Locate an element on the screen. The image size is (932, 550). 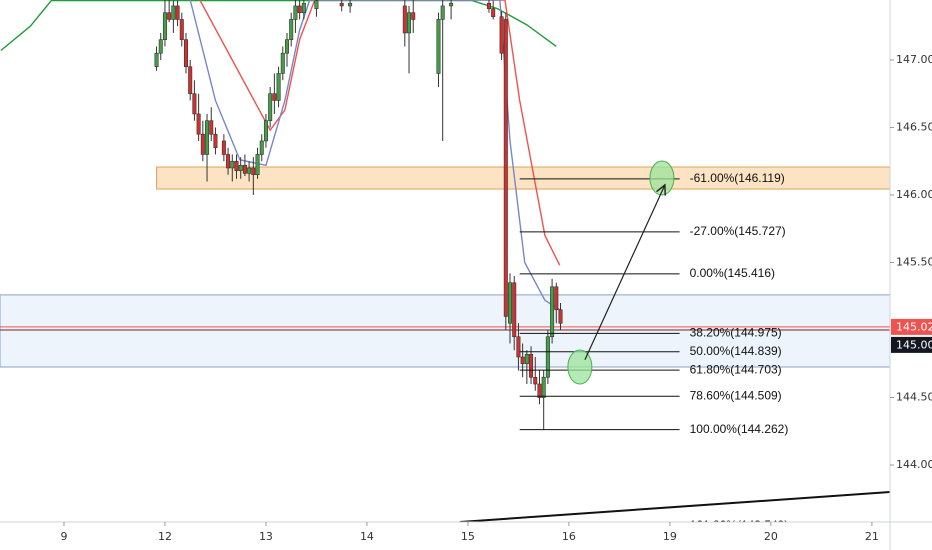
fib-label: -27.00%(145.727) is located at coordinates (738, 231).